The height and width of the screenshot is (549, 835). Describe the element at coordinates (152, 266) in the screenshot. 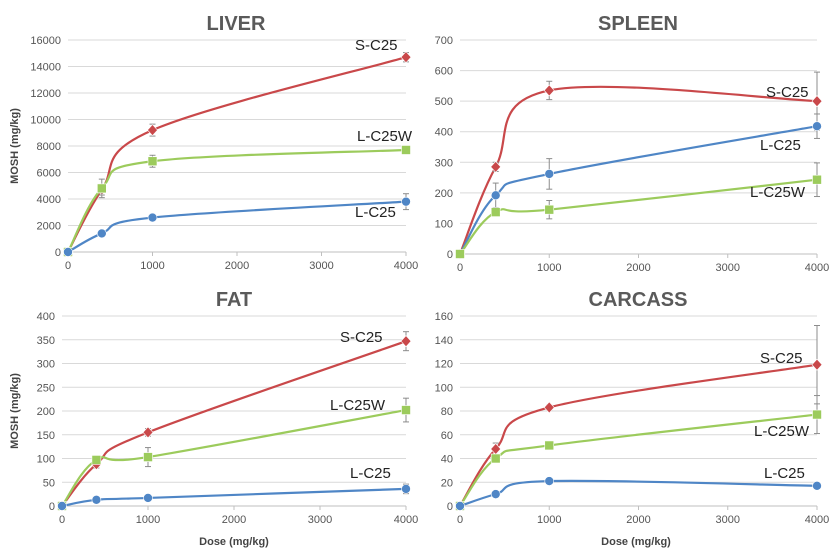

I see `liver-x-tick-label: 1000` at that location.